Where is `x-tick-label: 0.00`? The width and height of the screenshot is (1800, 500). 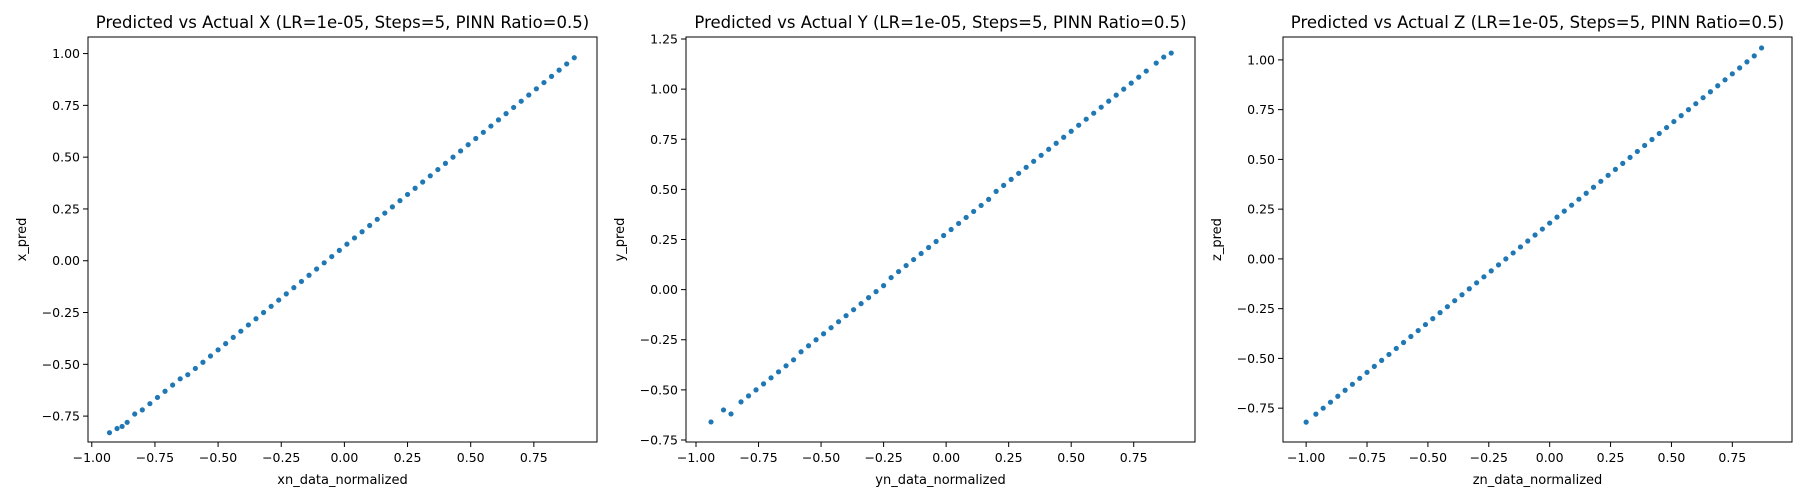
x-tick-label: 0.00 is located at coordinates (1550, 457).